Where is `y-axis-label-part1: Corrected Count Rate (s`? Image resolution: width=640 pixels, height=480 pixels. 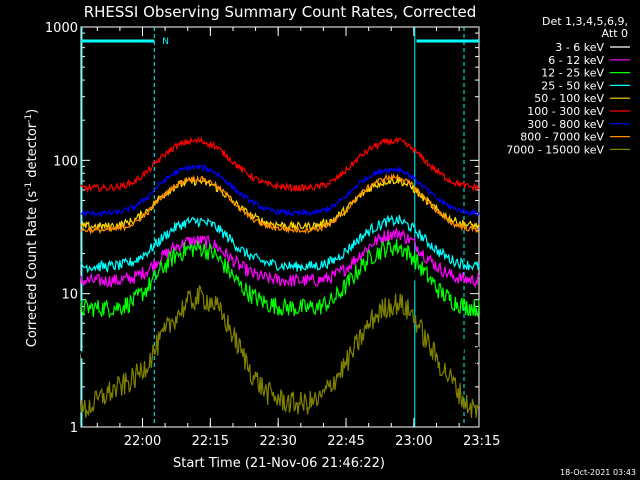 y-axis-label-part1: Corrected Count Rate (s is located at coordinates (32, 269).